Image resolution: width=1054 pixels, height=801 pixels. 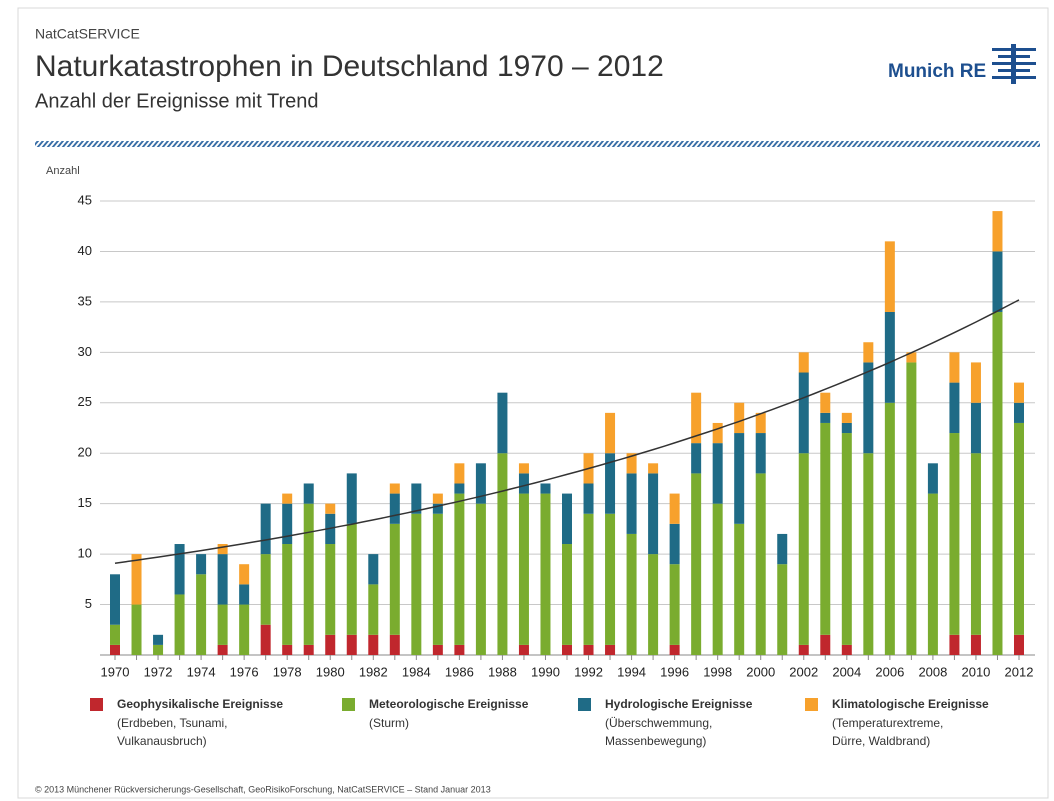 I want to click on legend-description: Vulkanausbruch), so click(x=162, y=741).